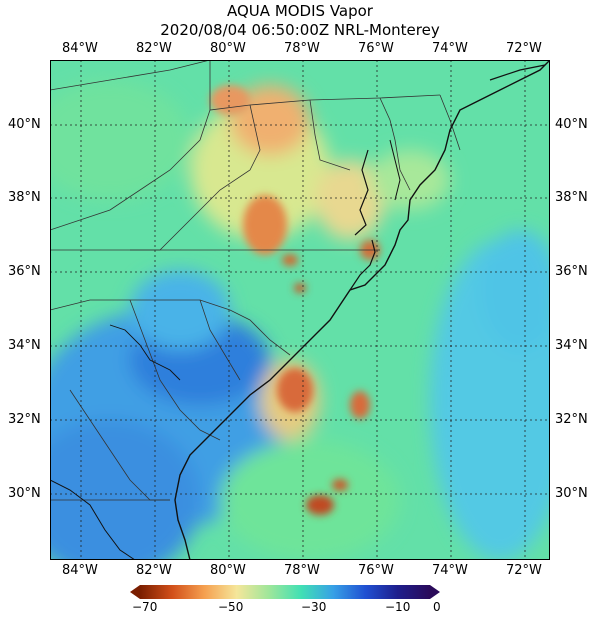 This screenshot has height=620, width=600. What do you see at coordinates (24, 419) in the screenshot?
I see `lat-label-left-32n: 32°N` at bounding box center [24, 419].